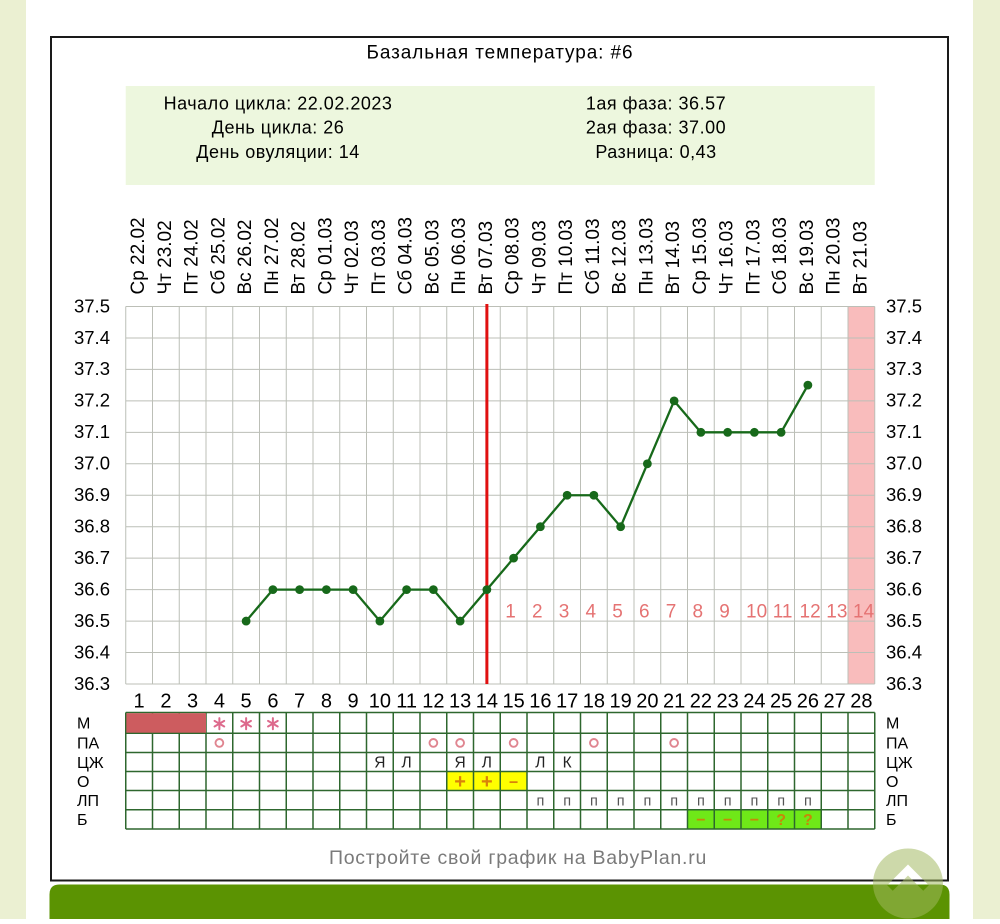 The height and width of the screenshot is (924, 1000). I want to click on svg-text: К, so click(567, 762).